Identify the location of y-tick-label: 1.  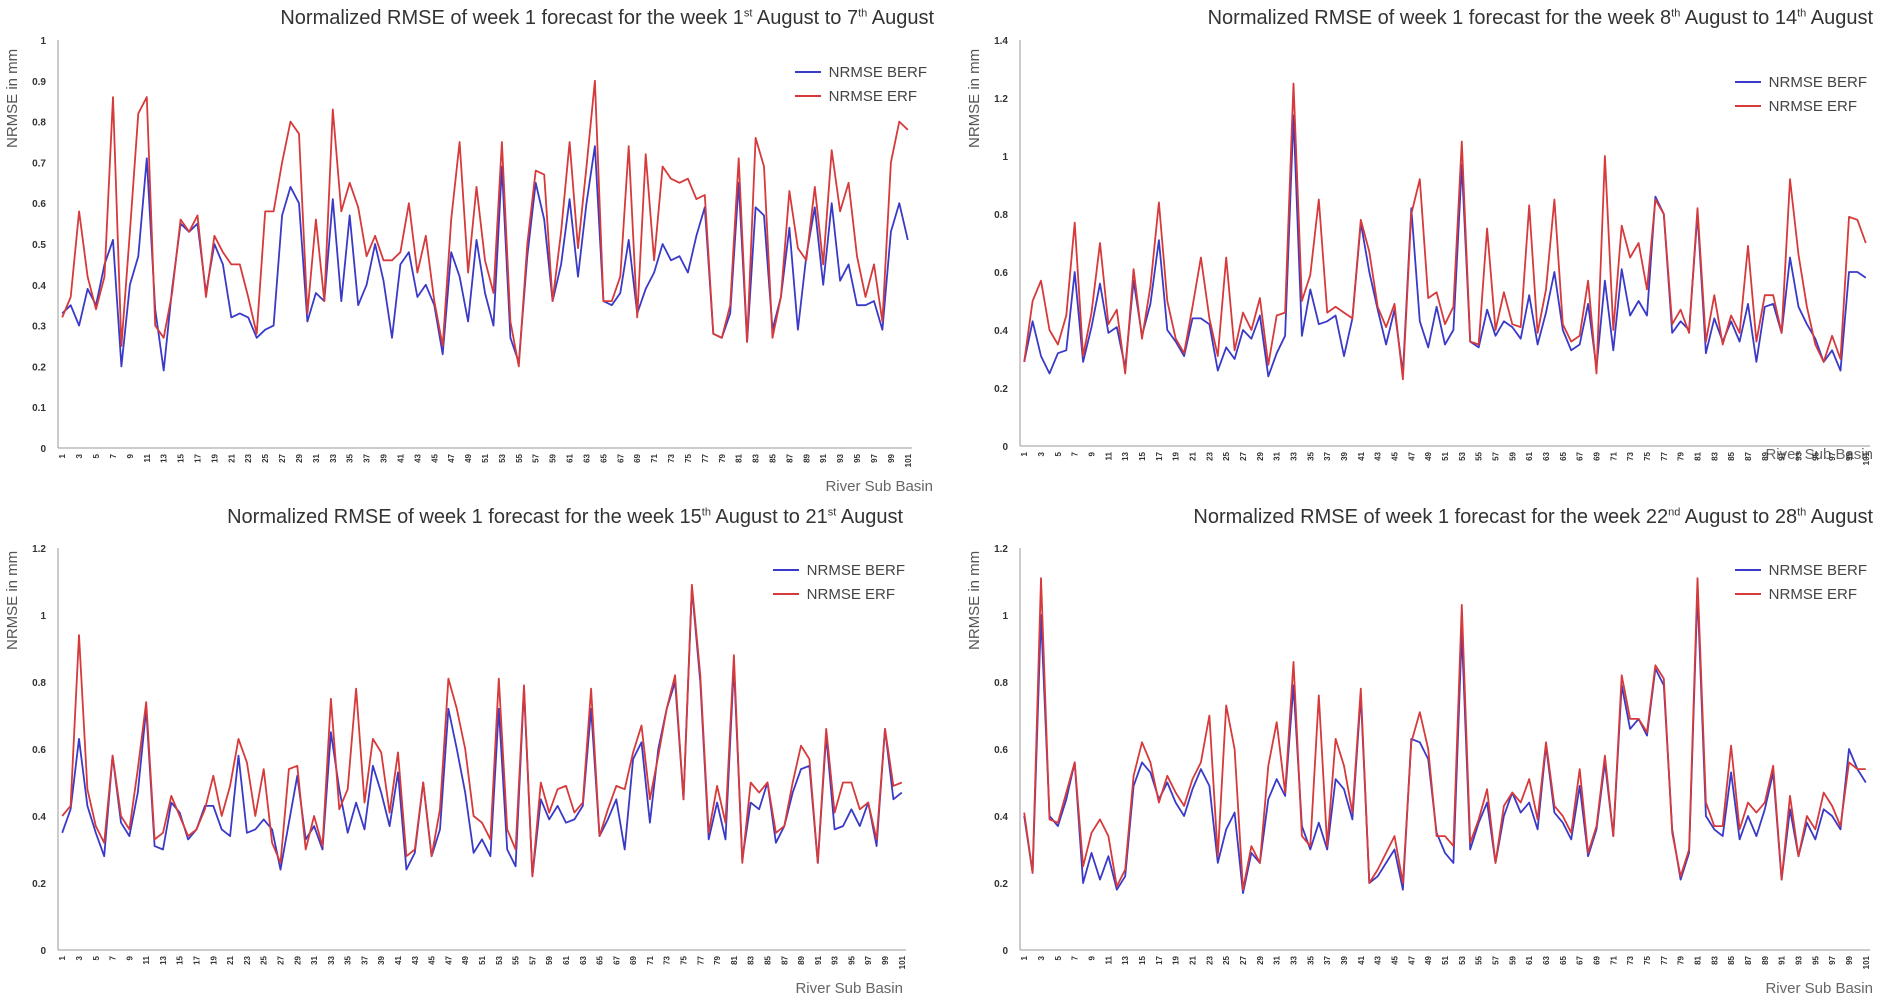
(1005, 616).